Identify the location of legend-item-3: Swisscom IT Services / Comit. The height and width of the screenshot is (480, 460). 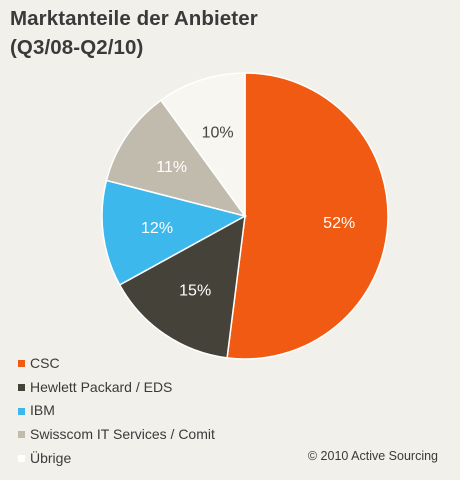
(116, 435).